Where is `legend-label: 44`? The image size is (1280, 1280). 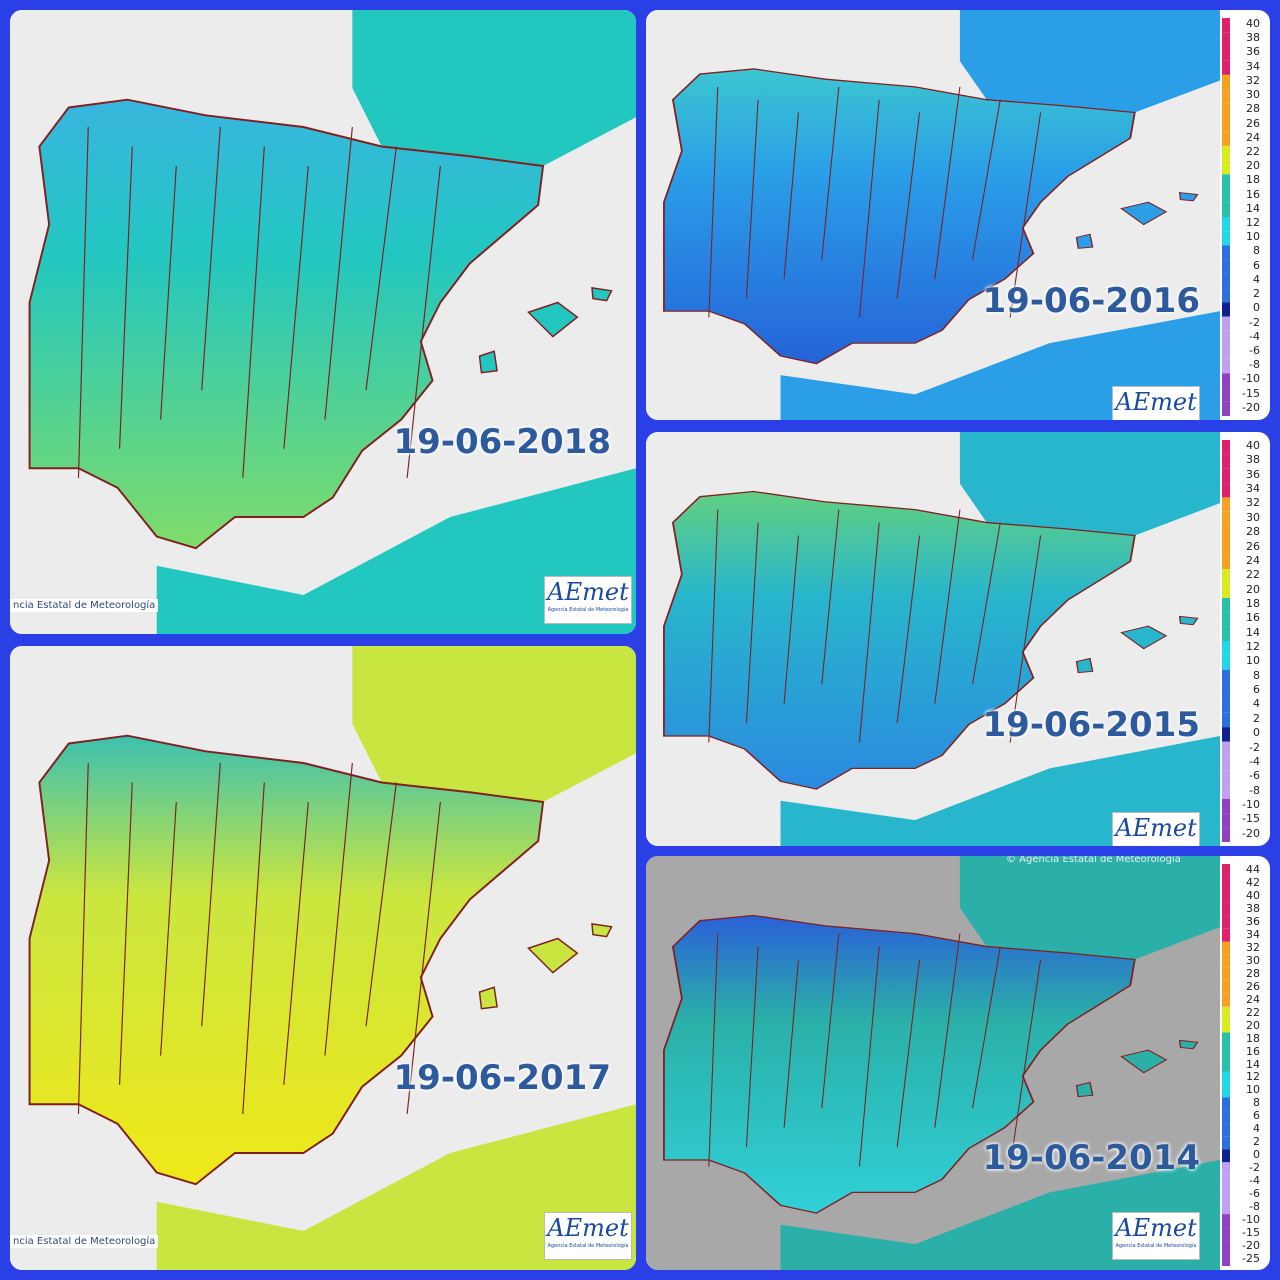 legend-label: 44 is located at coordinates (1253, 869).